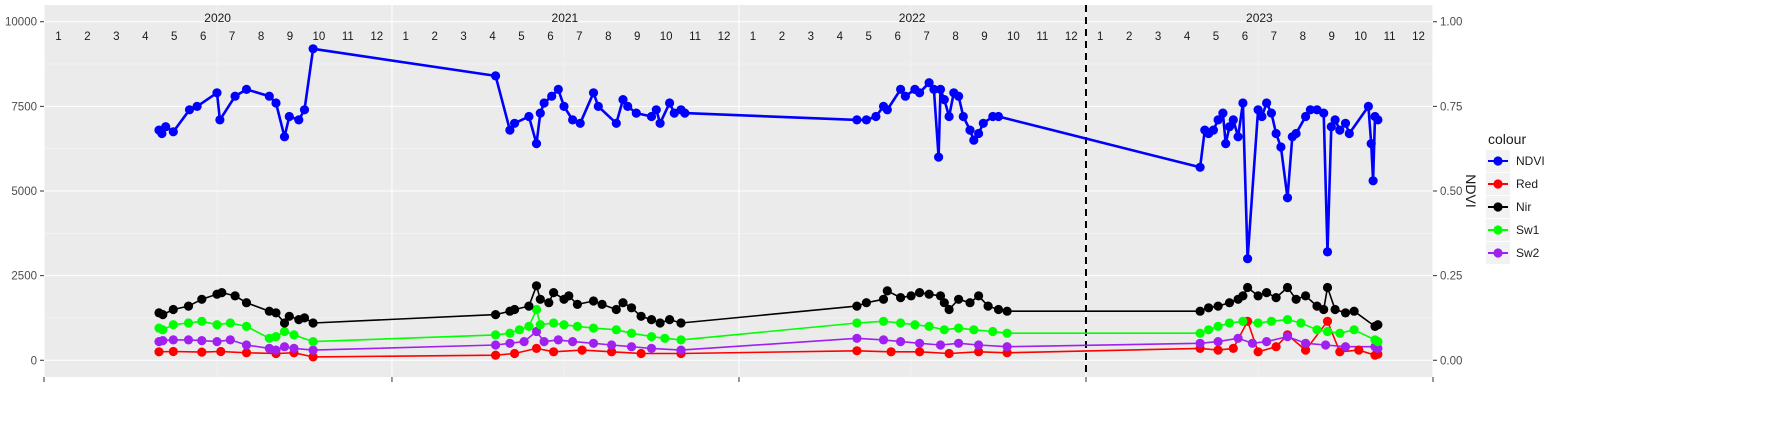  I want to click on month-label: 10, so click(666, 37).